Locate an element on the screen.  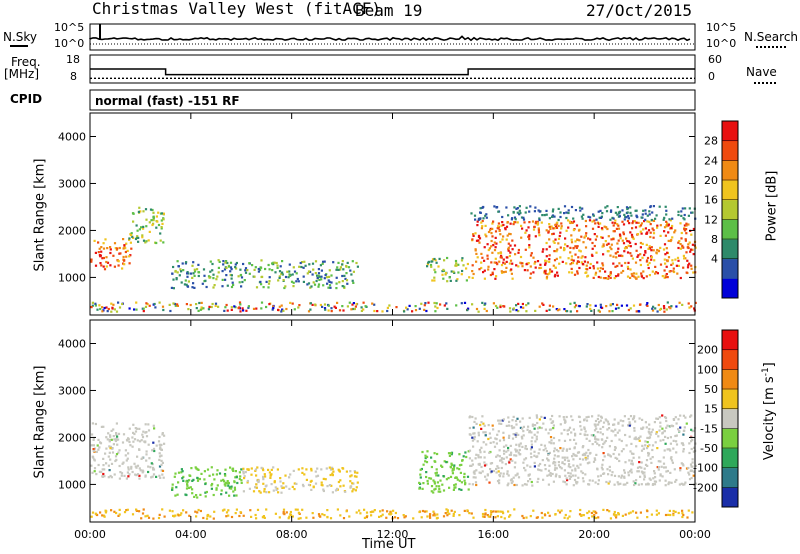
freq-trace is located at coordinates (392, 73).